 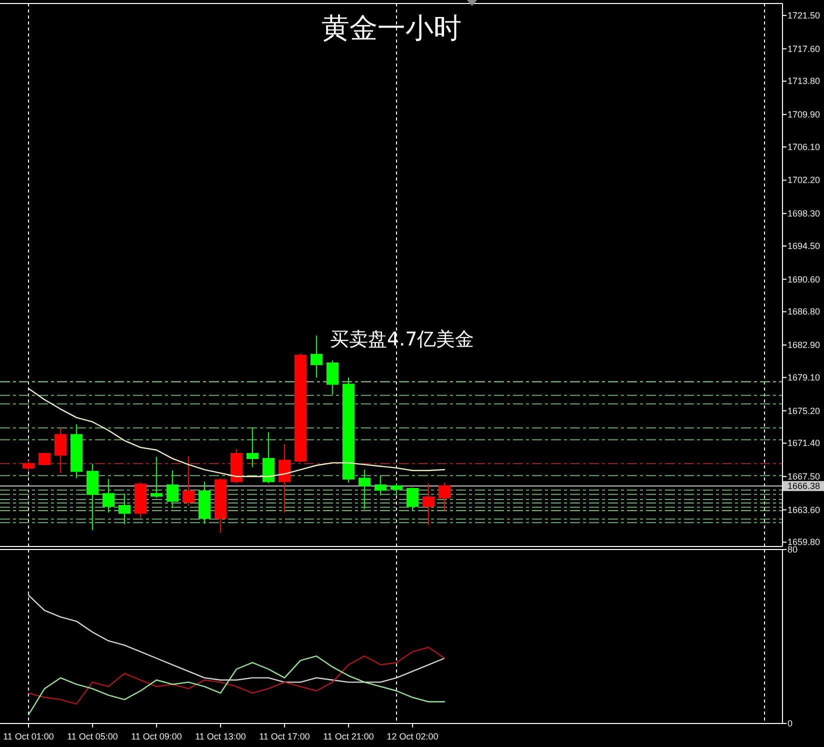 I want to click on x-tick-label: 12 Oct 02:00, so click(x=412, y=737).